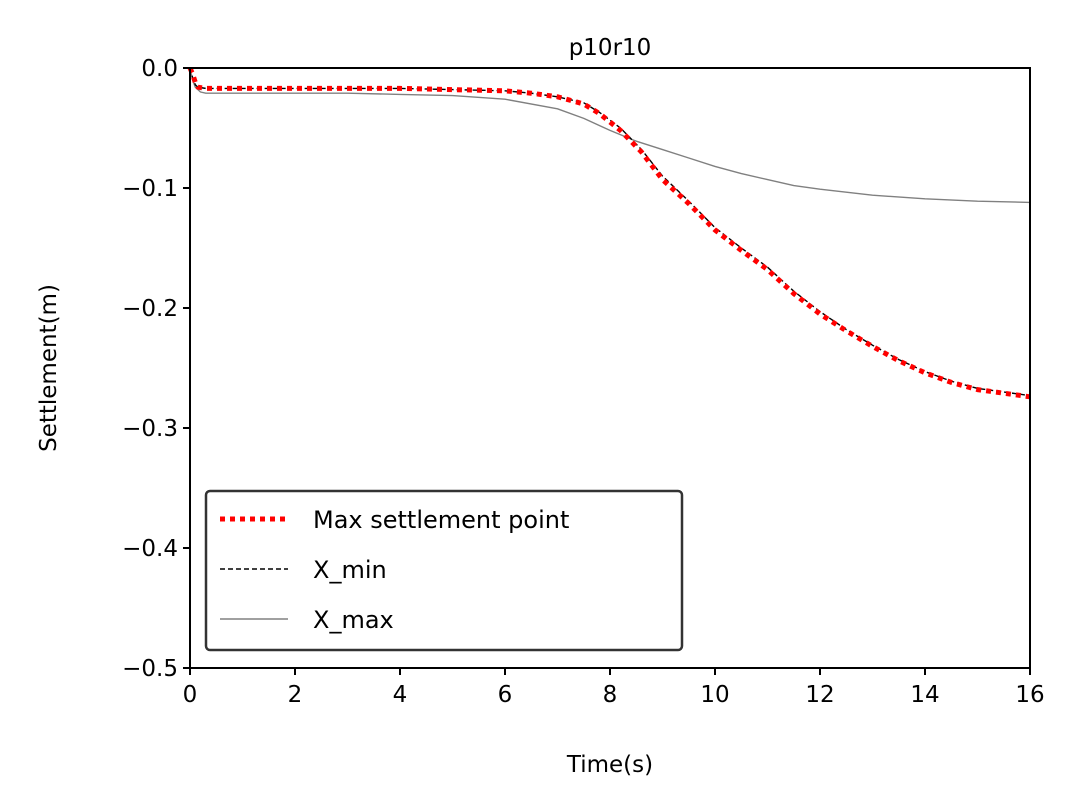 This screenshot has height=810, width=1081. I want to click on x-axis-label: Time(s), so click(609, 765).